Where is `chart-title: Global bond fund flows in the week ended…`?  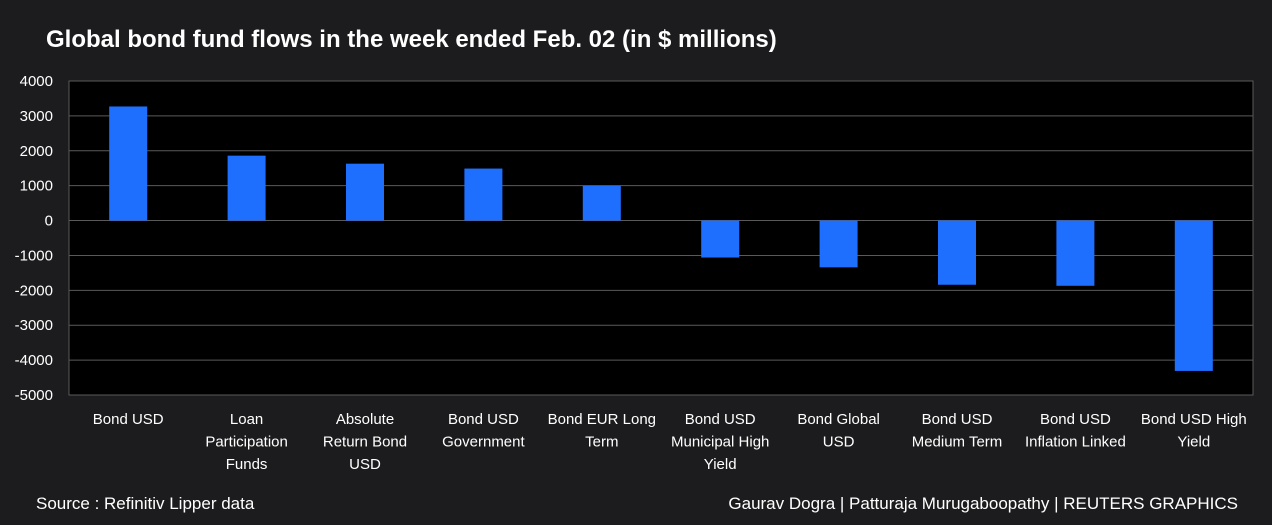
chart-title: Global bond fund flows in the week ended… is located at coordinates (411, 39).